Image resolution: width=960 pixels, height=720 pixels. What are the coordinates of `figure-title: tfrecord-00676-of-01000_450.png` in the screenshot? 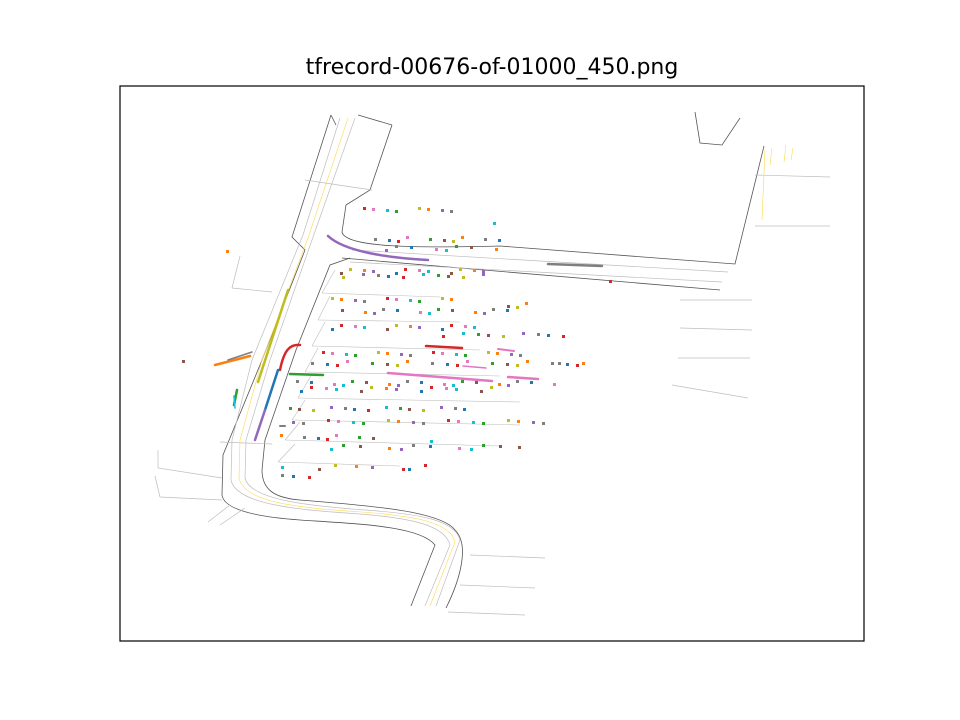 It's located at (492, 67).